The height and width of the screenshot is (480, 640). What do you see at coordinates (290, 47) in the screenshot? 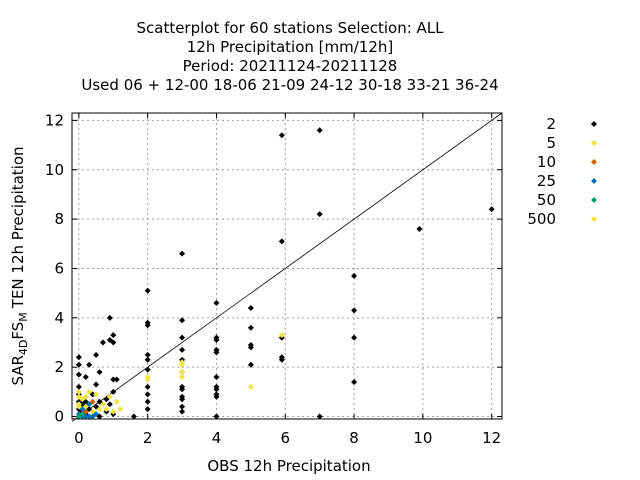
I see `chart-title-line-2: 12h Precipitation [mm/12h]` at bounding box center [290, 47].